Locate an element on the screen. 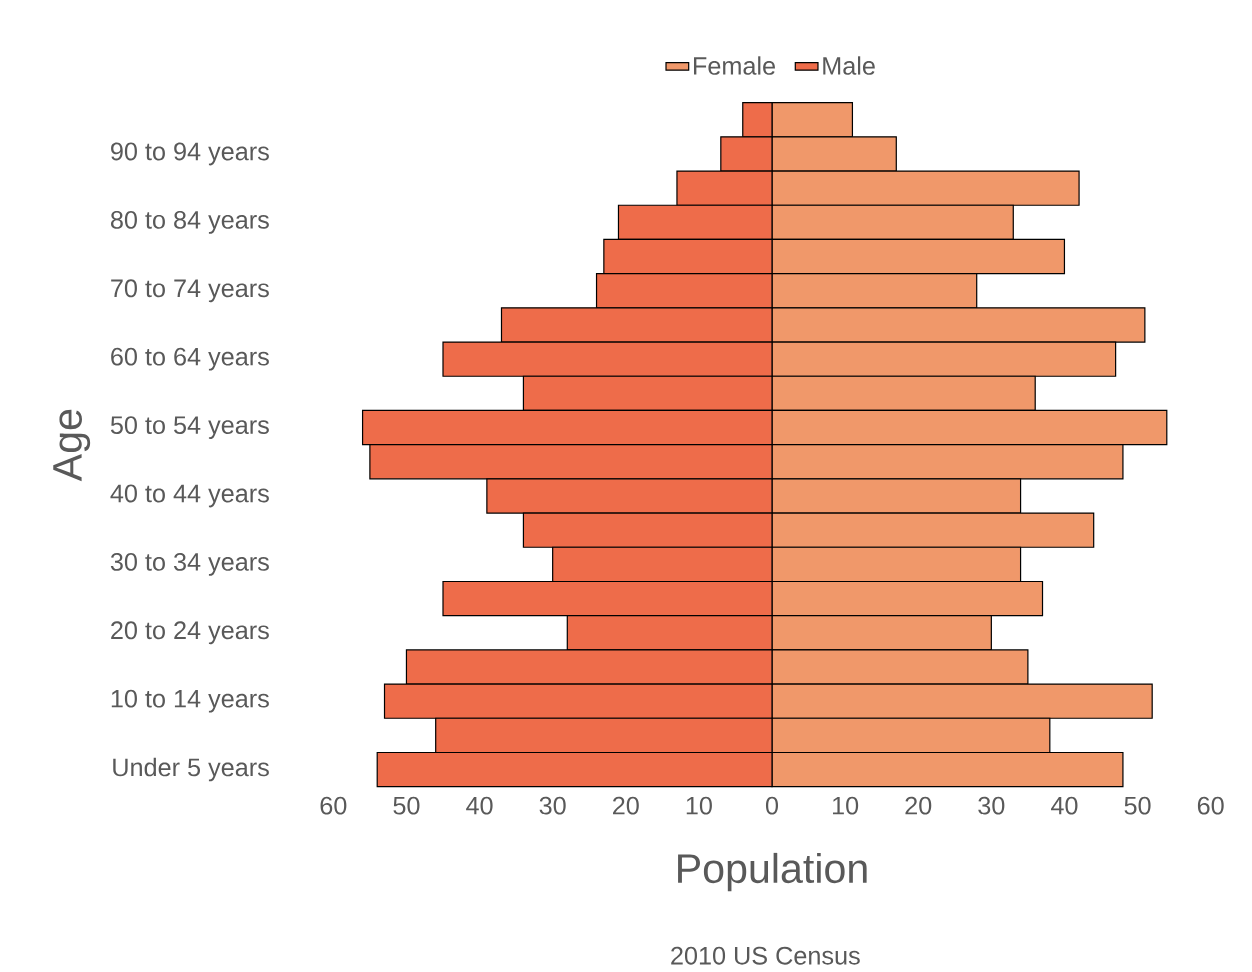 This screenshot has width=1252, height=972. y-tick-label: 30 to 34 years is located at coordinates (189, 564).